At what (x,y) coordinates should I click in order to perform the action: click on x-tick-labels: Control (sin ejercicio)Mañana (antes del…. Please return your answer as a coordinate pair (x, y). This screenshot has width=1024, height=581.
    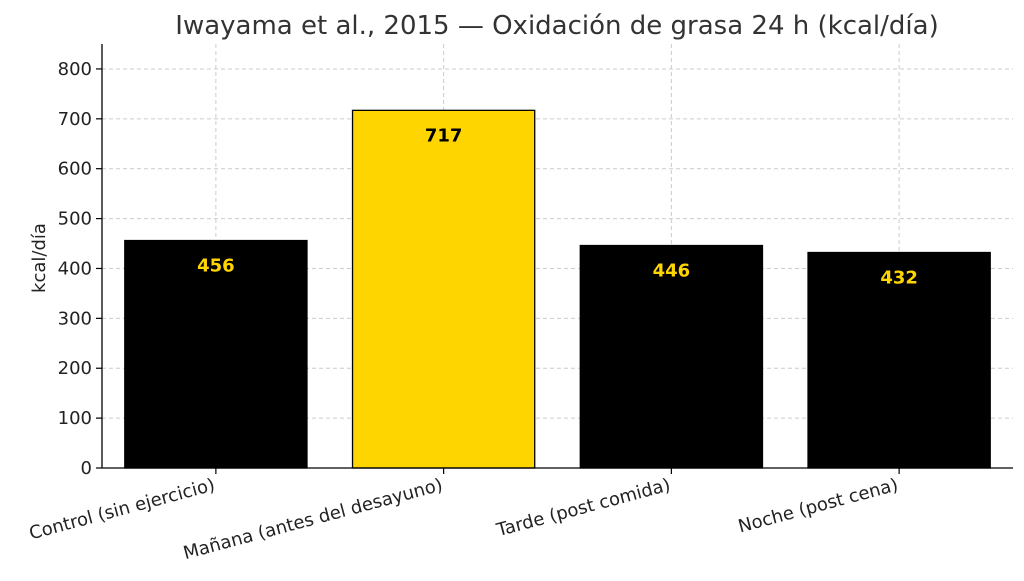
    Looking at the image, I should click on (463, 520).